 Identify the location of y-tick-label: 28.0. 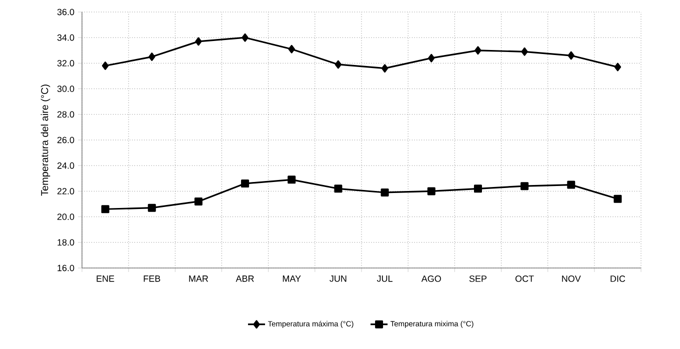
(65, 114).